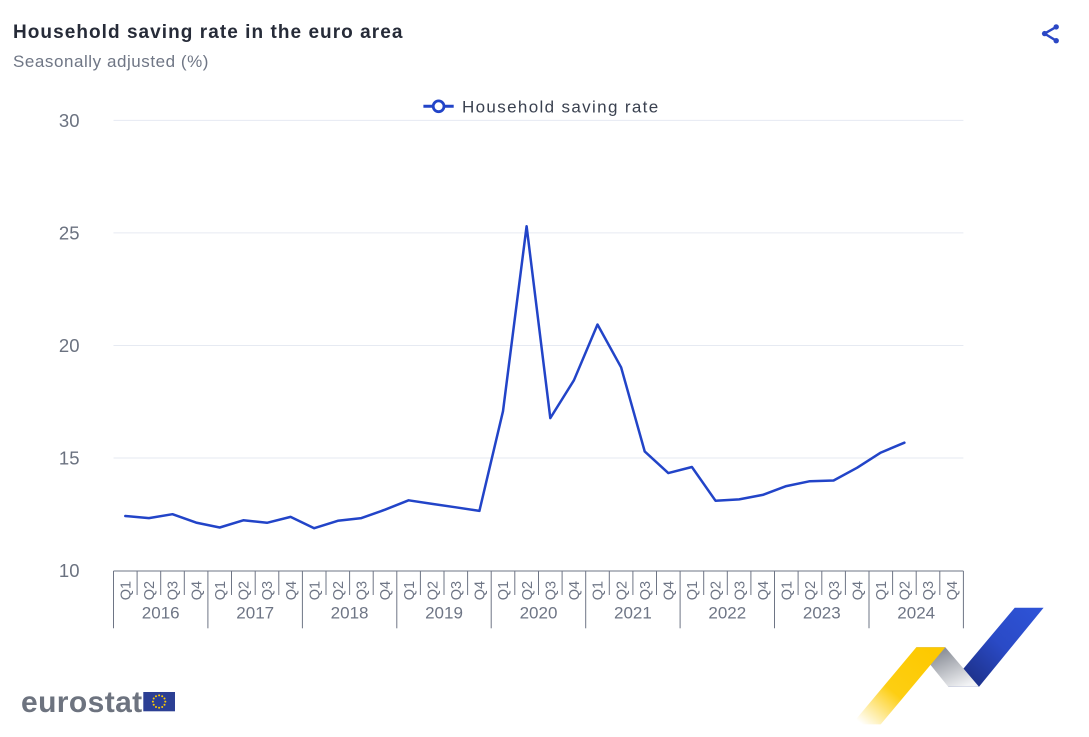 The height and width of the screenshot is (737, 1089). Describe the element at coordinates (444, 613) in the screenshot. I see `svg-text: 2019` at that location.